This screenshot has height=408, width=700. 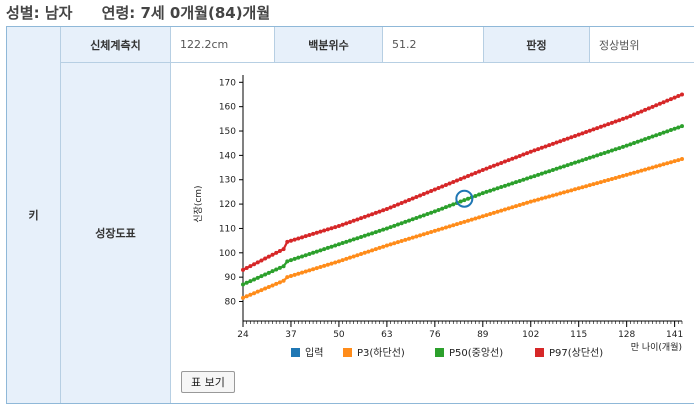 What do you see at coordinates (208, 382) in the screenshot?
I see `show-table-button: 표 보기` at bounding box center [208, 382].